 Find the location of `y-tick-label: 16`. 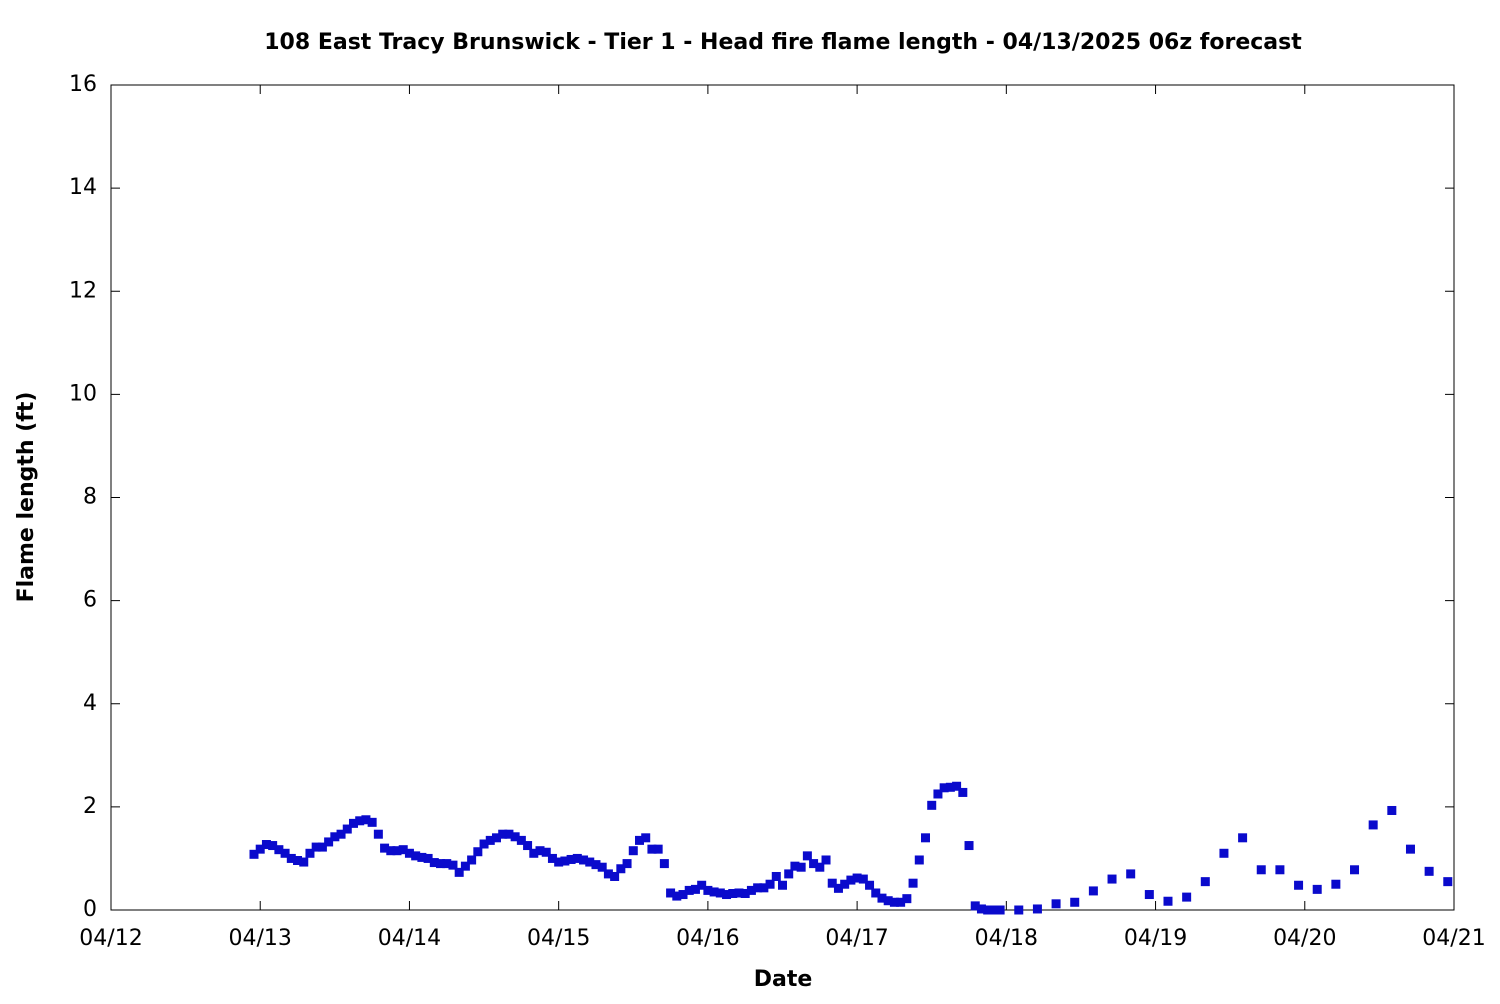

y-tick-label: 16 is located at coordinates (83, 84).